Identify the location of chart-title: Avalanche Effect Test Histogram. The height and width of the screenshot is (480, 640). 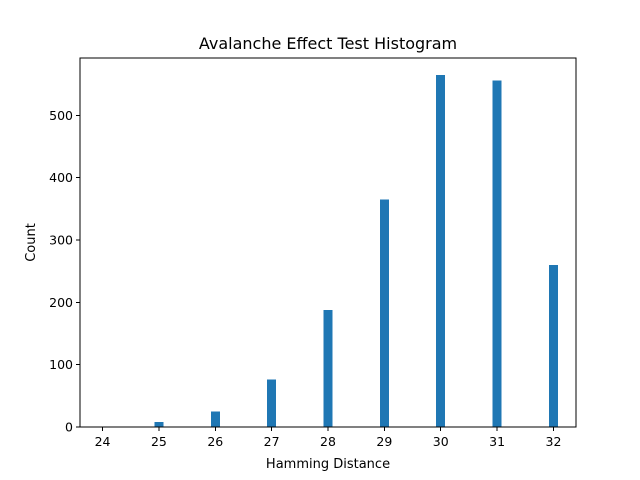
(328, 43).